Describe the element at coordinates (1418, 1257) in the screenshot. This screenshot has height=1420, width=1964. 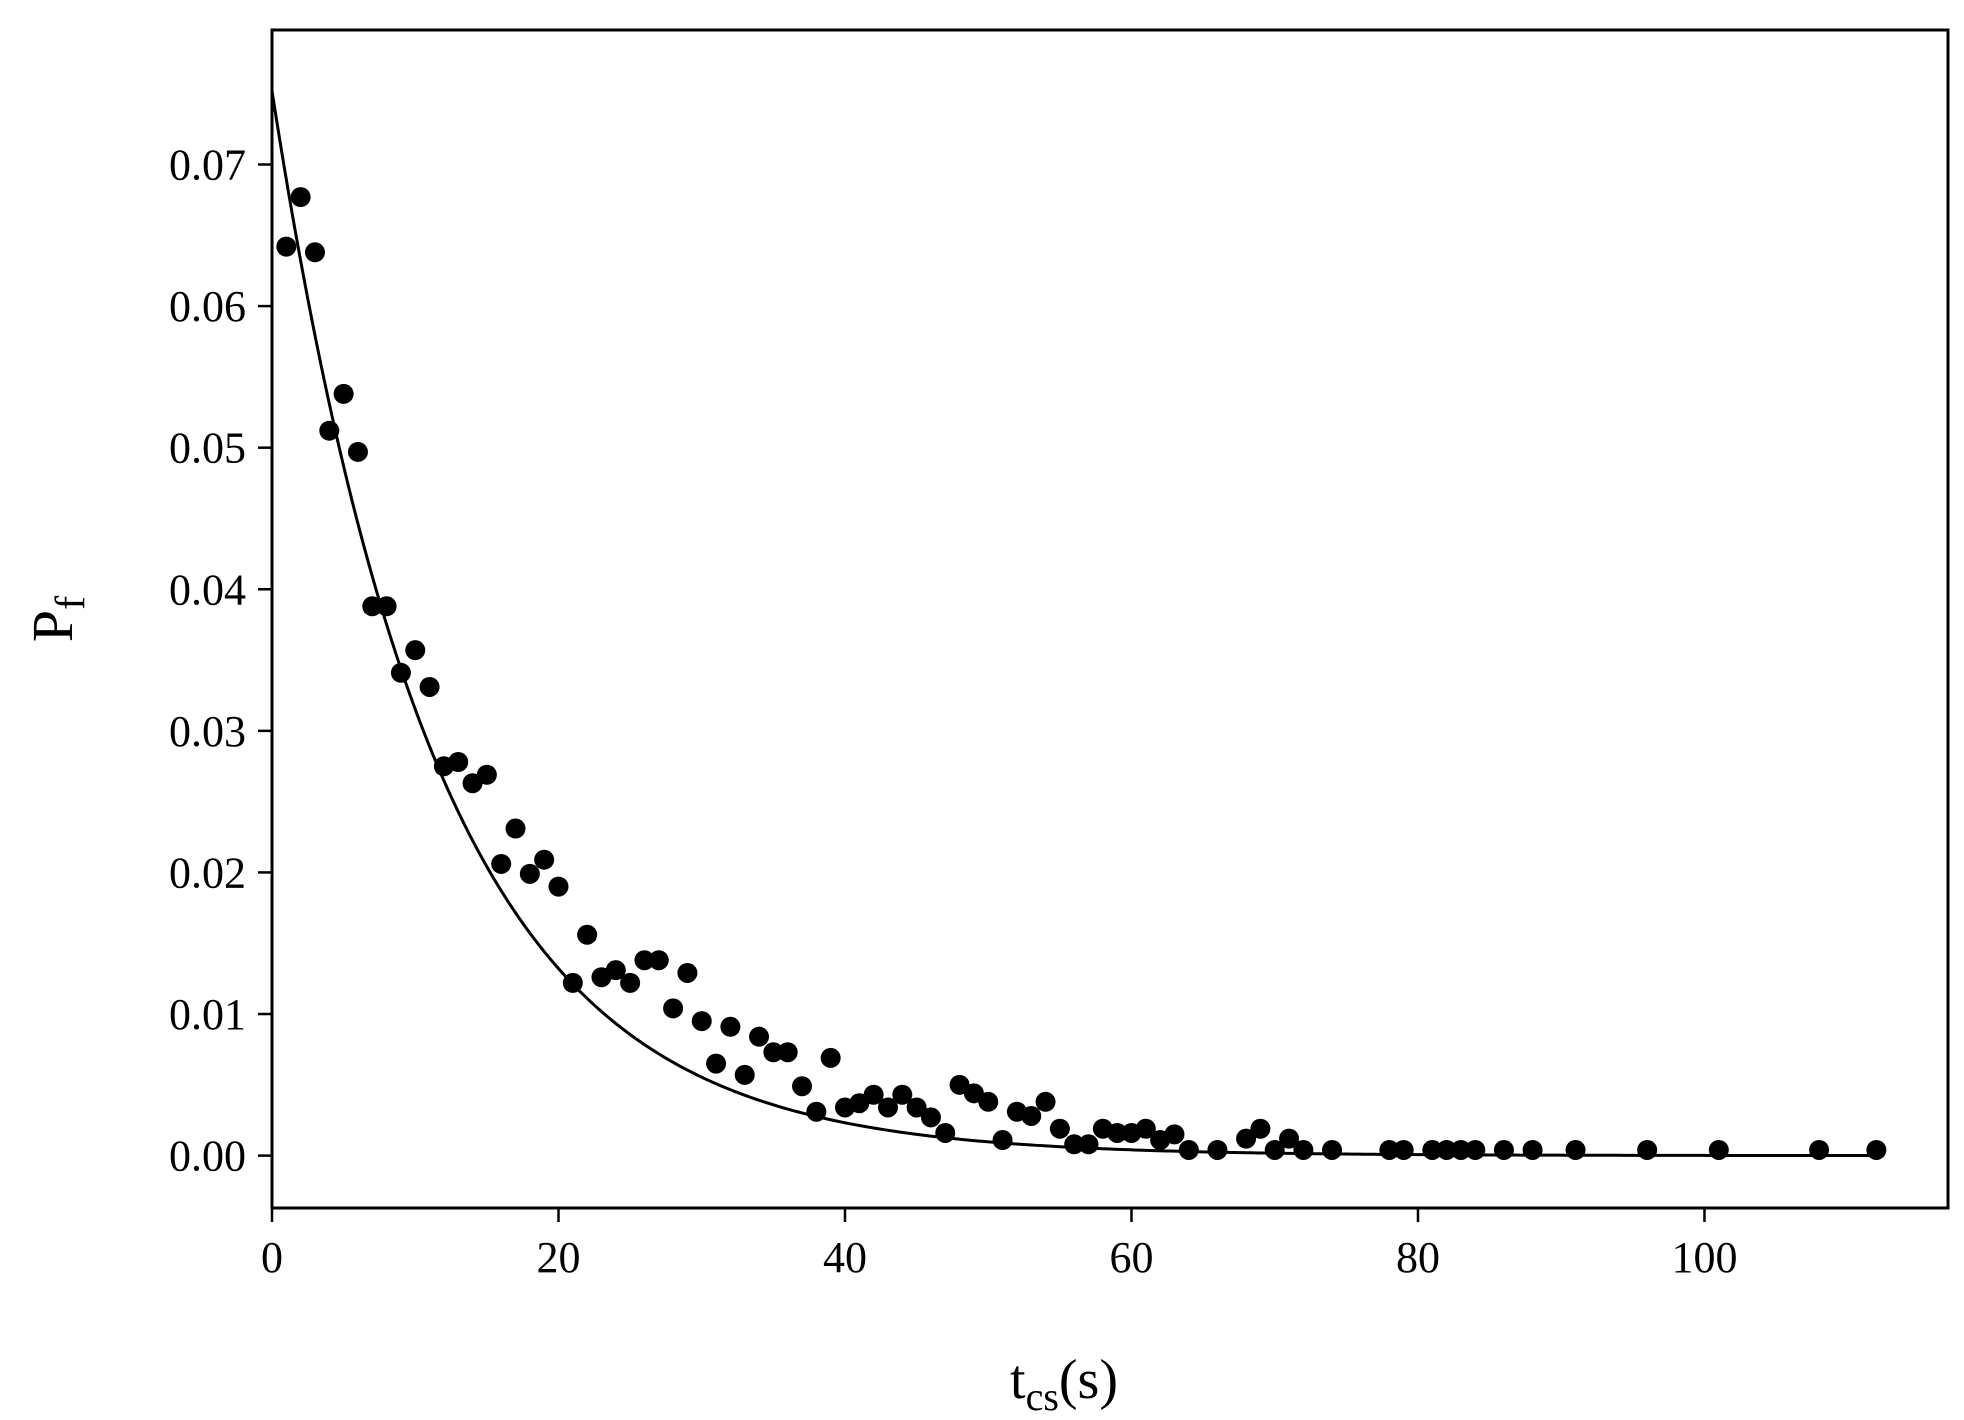
I see `x-tick-label: 80` at that location.